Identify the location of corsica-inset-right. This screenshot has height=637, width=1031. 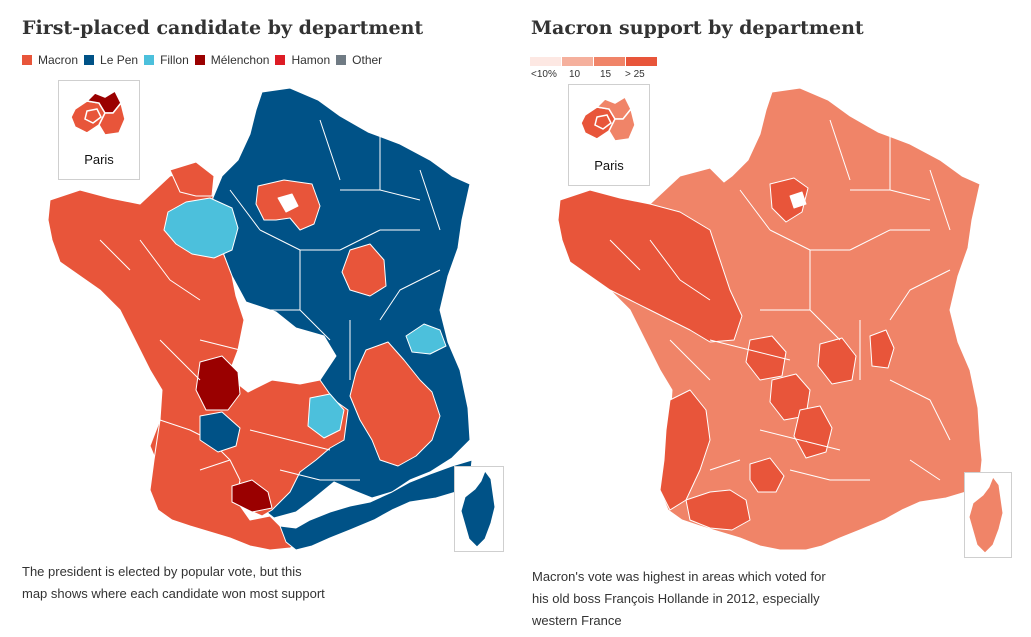
(988, 515).